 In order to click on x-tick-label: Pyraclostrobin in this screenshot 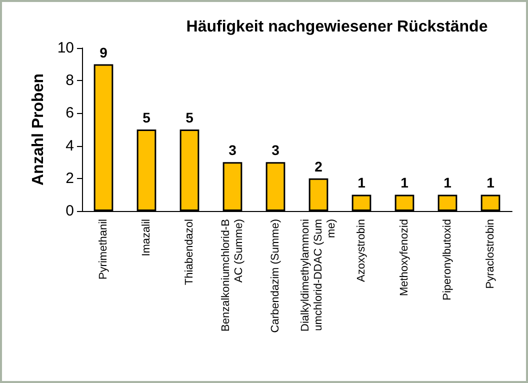, I will do `click(490, 254)`.